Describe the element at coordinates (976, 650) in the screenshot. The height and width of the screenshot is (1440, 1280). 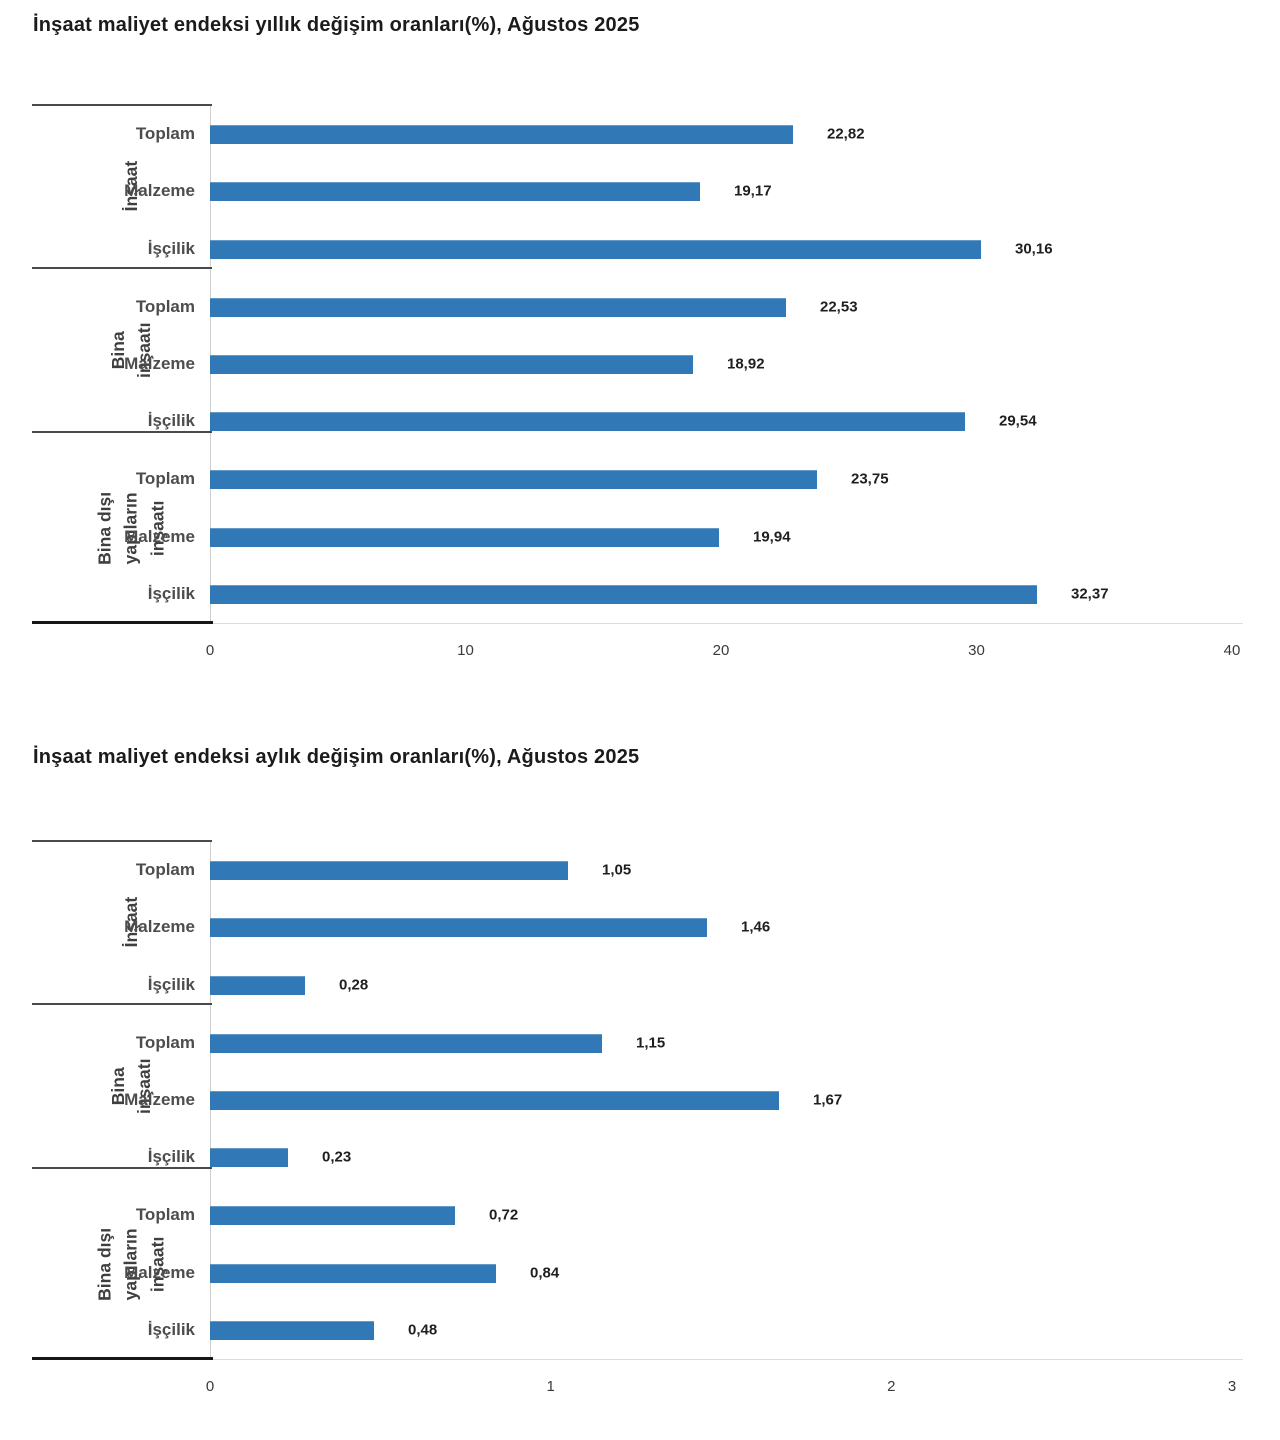
I see `x-tick-label: 30` at that location.